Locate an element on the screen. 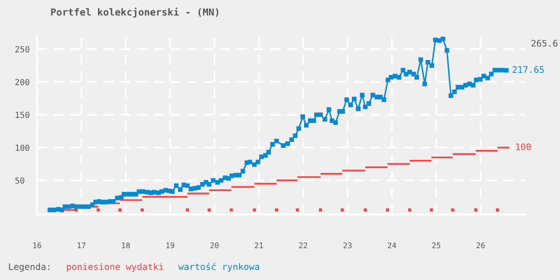  text: poniesione wydatki is located at coordinates (115, 267).